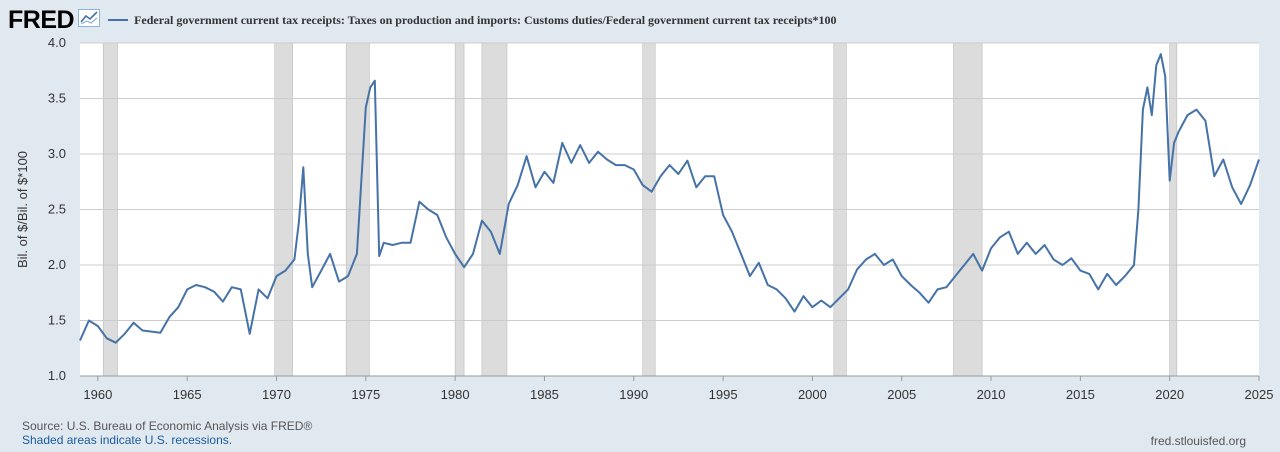 The width and height of the screenshot is (1280, 452). What do you see at coordinates (57, 209) in the screenshot?
I see `y-tick-label: 2.5` at bounding box center [57, 209].